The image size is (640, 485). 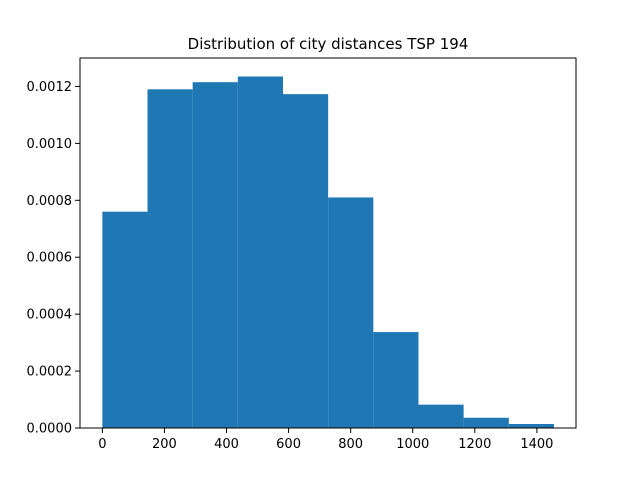 What do you see at coordinates (288, 444) in the screenshot?
I see `x-tick-label: 600` at bounding box center [288, 444].